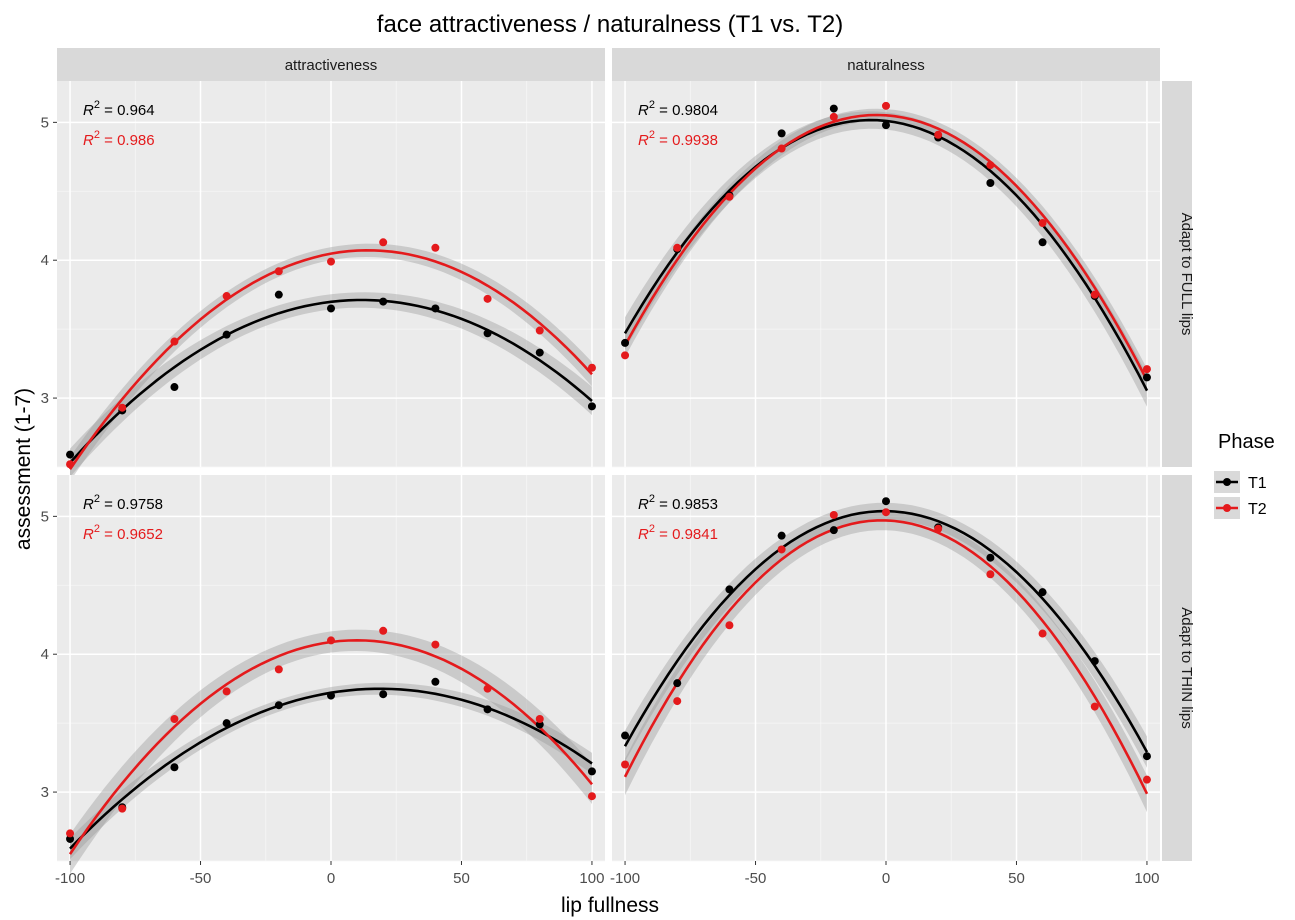  Describe the element at coordinates (1186, 667) in the screenshot. I see `row-strip-label: Adapt to THIN lips` at that location.